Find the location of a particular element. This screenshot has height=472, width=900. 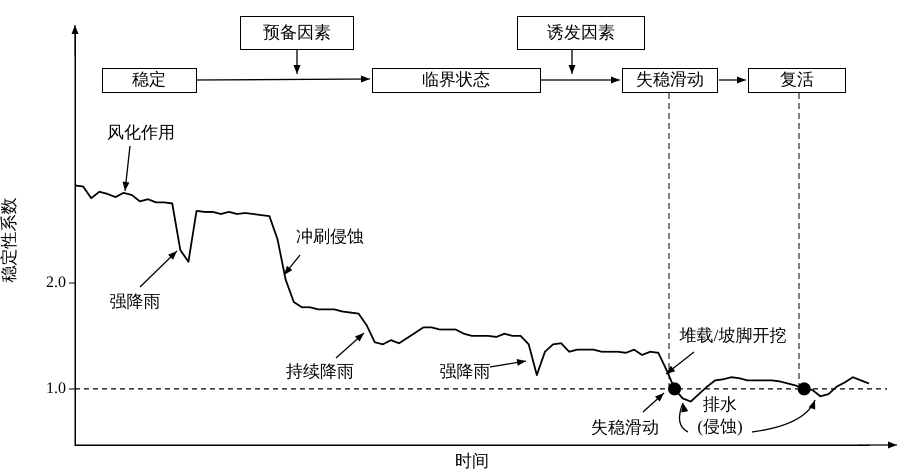

y-tick-label: 2.0 is located at coordinates (56, 283).